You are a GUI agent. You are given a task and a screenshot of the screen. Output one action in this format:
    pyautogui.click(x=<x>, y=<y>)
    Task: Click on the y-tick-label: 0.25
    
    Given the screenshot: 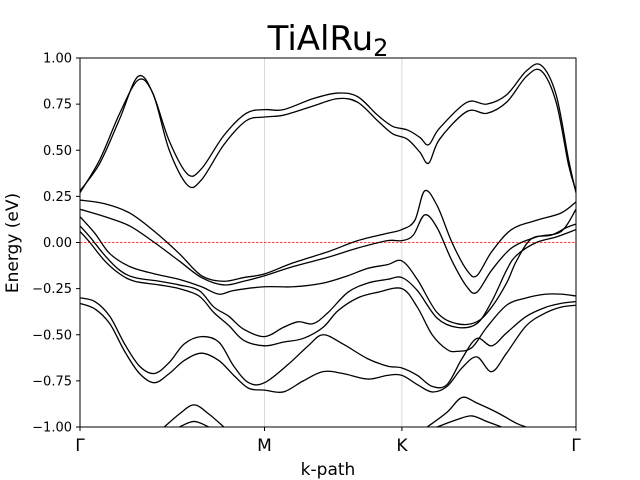 What is the action you would take?
    pyautogui.click(x=57, y=197)
    